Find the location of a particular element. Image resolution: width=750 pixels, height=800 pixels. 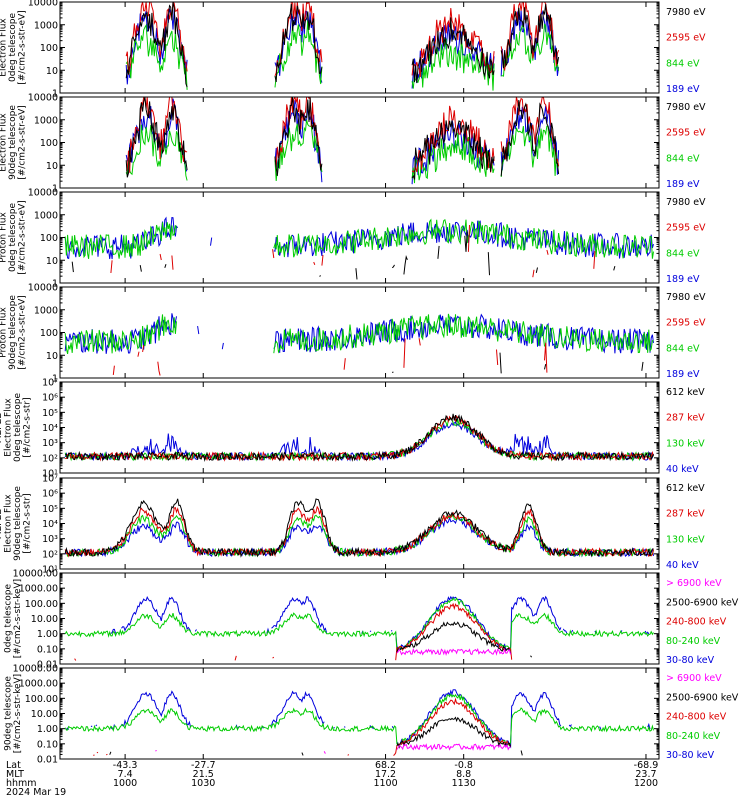

footer-lat-value: -43.3 is located at coordinates (125, 765).